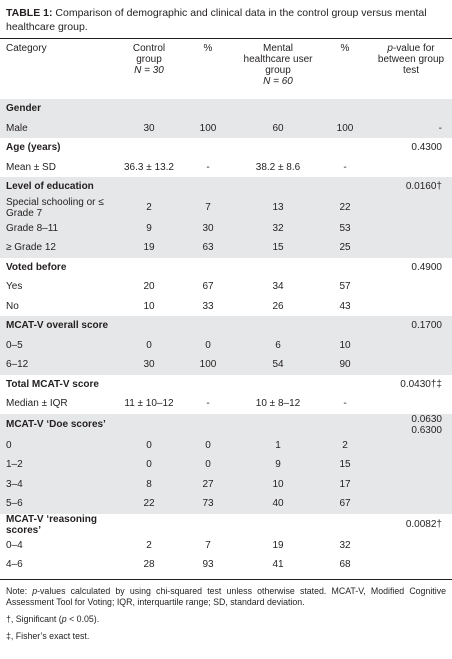 Image resolution: width=452 pixels, height=659 pixels. I want to click on note-text: < 0.05)., so click(83, 618).